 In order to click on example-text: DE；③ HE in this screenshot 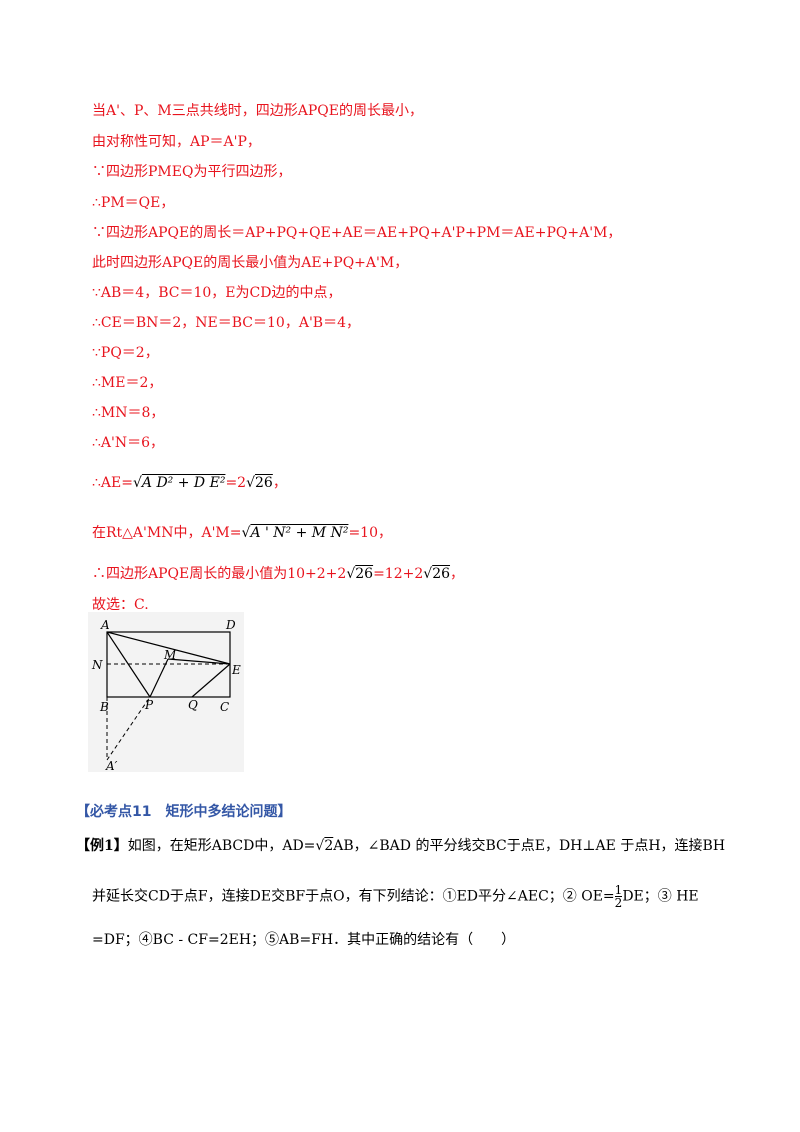, I will do `click(660, 896)`.